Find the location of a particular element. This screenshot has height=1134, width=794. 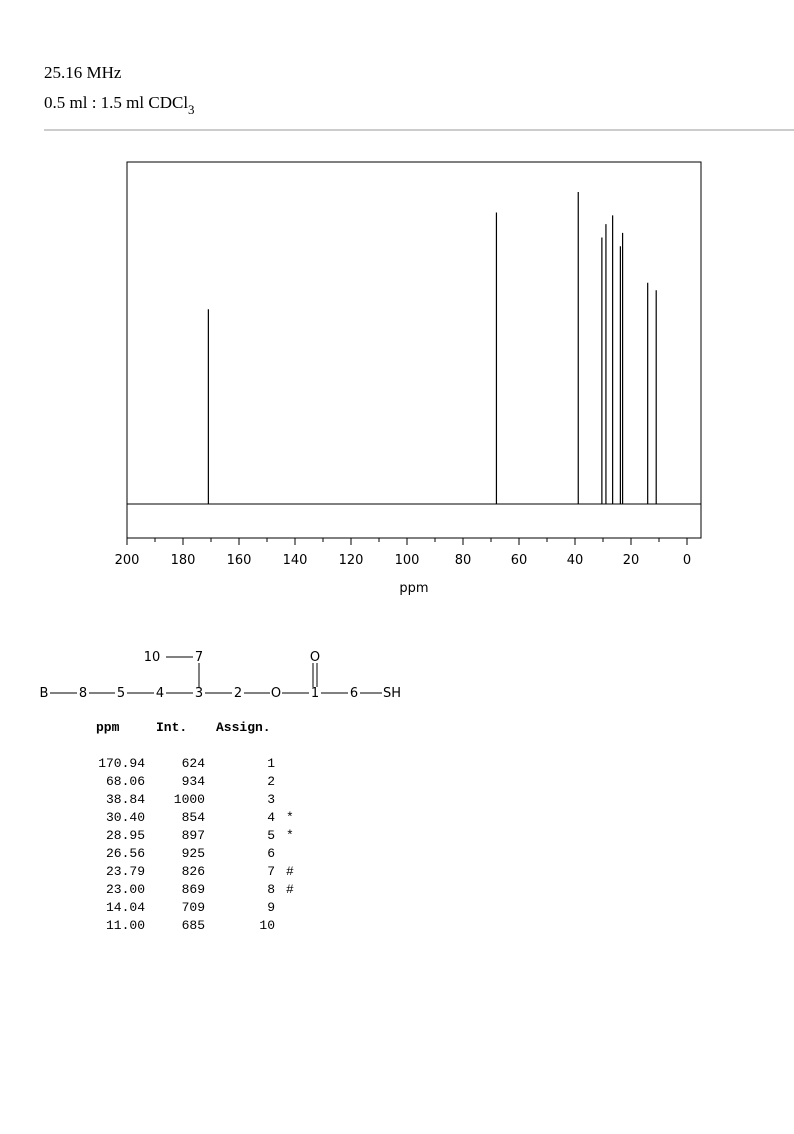

table-cell: 624 is located at coordinates (194, 763).